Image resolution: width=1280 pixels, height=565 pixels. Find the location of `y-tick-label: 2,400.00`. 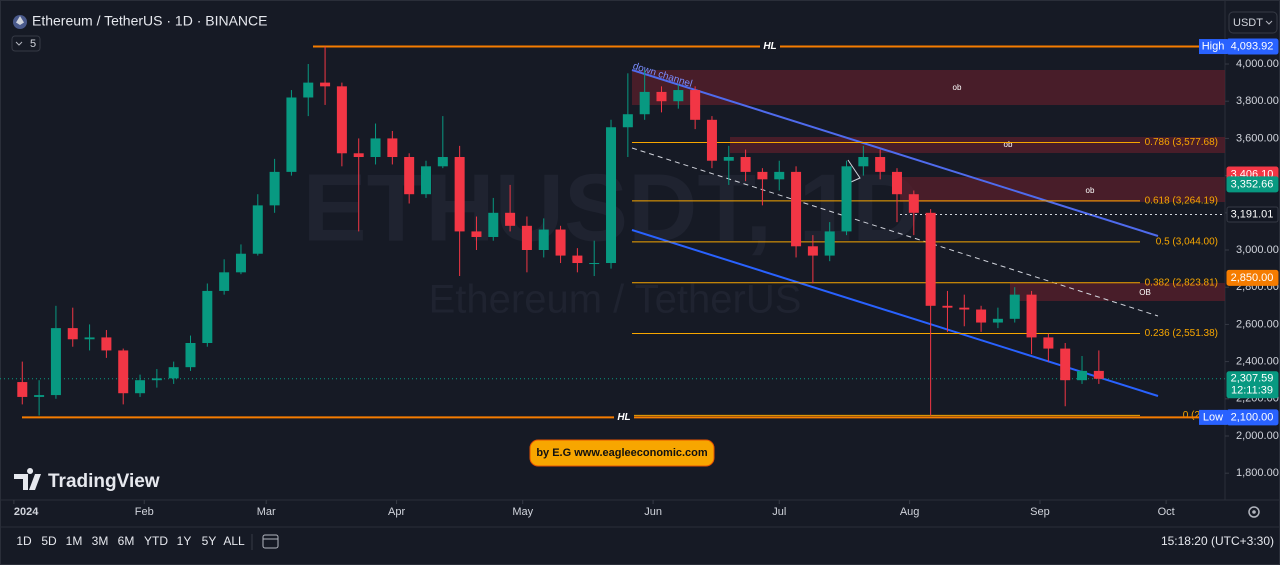

y-tick-label: 2,400.00 is located at coordinates (1257, 362).